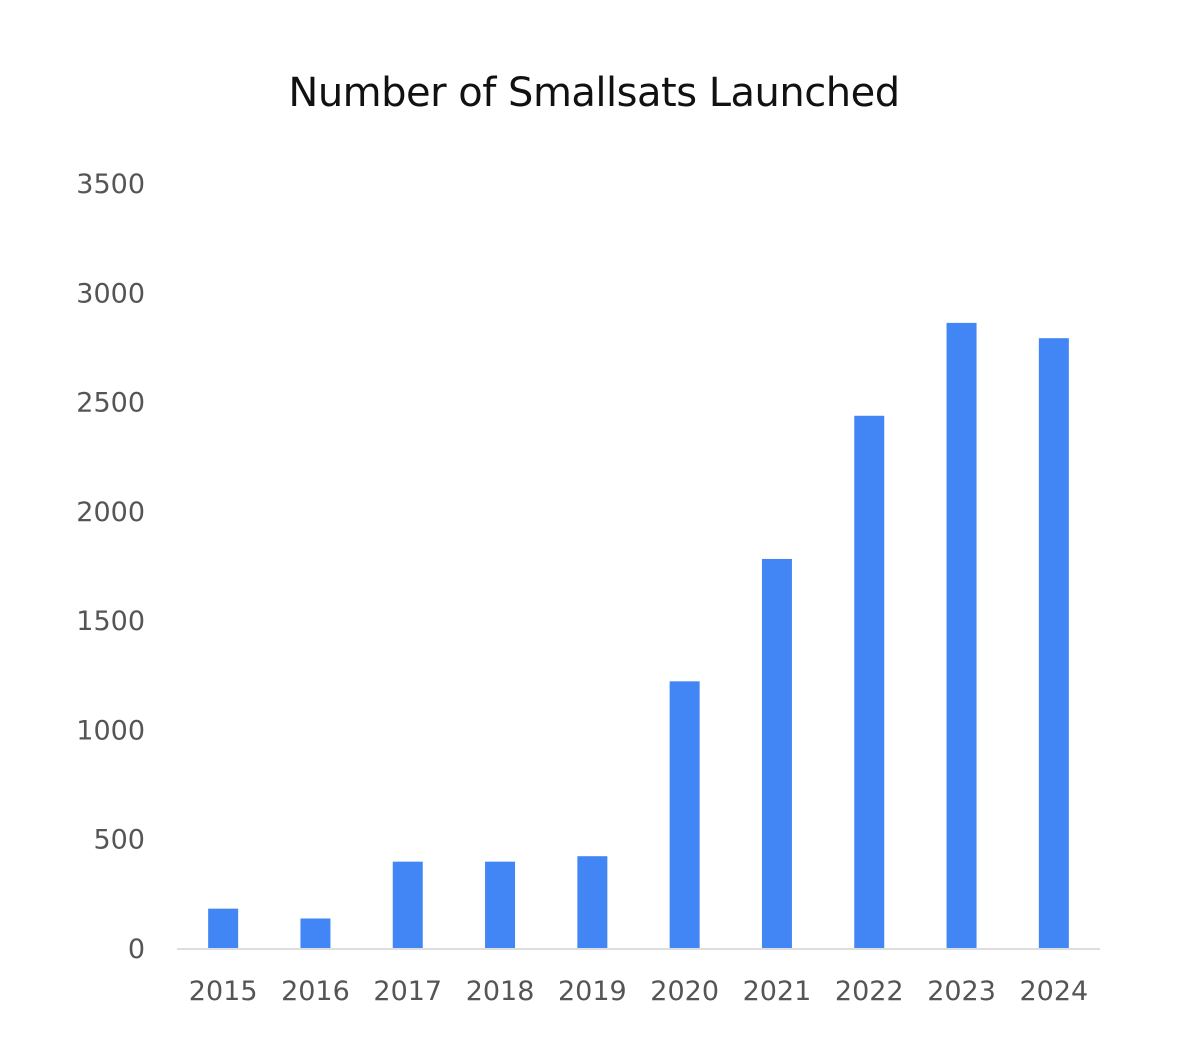 This screenshot has width=1188, height=1056. I want to click on x-tick-label: 2016, so click(315, 991).